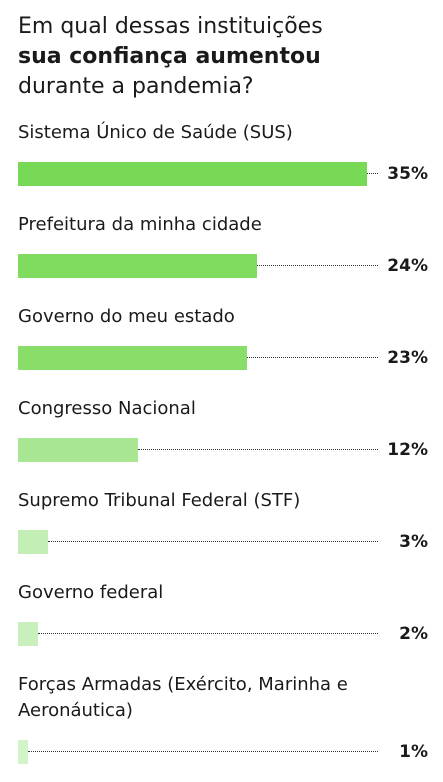  I want to click on category-label: Sistema Único de Saúde (SUS), so click(155, 132).